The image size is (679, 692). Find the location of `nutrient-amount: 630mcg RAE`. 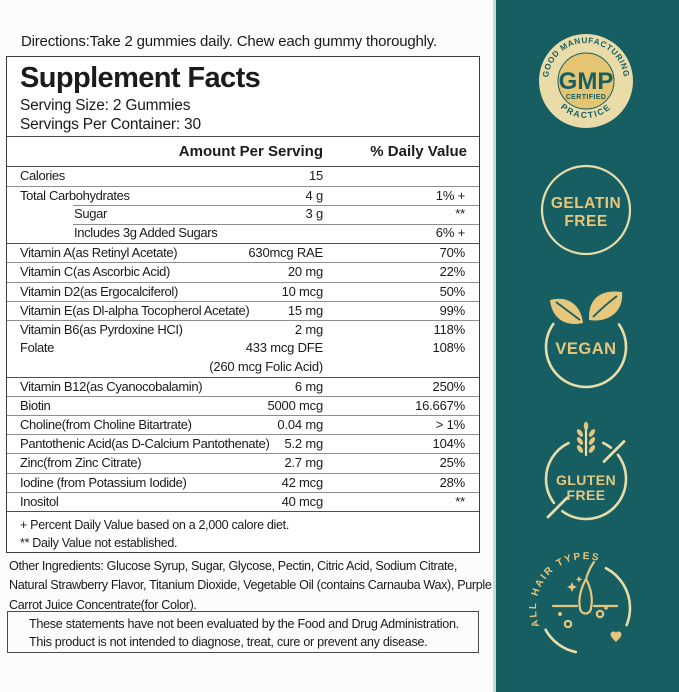

nutrient-amount: 630mcg RAE is located at coordinates (285, 253).